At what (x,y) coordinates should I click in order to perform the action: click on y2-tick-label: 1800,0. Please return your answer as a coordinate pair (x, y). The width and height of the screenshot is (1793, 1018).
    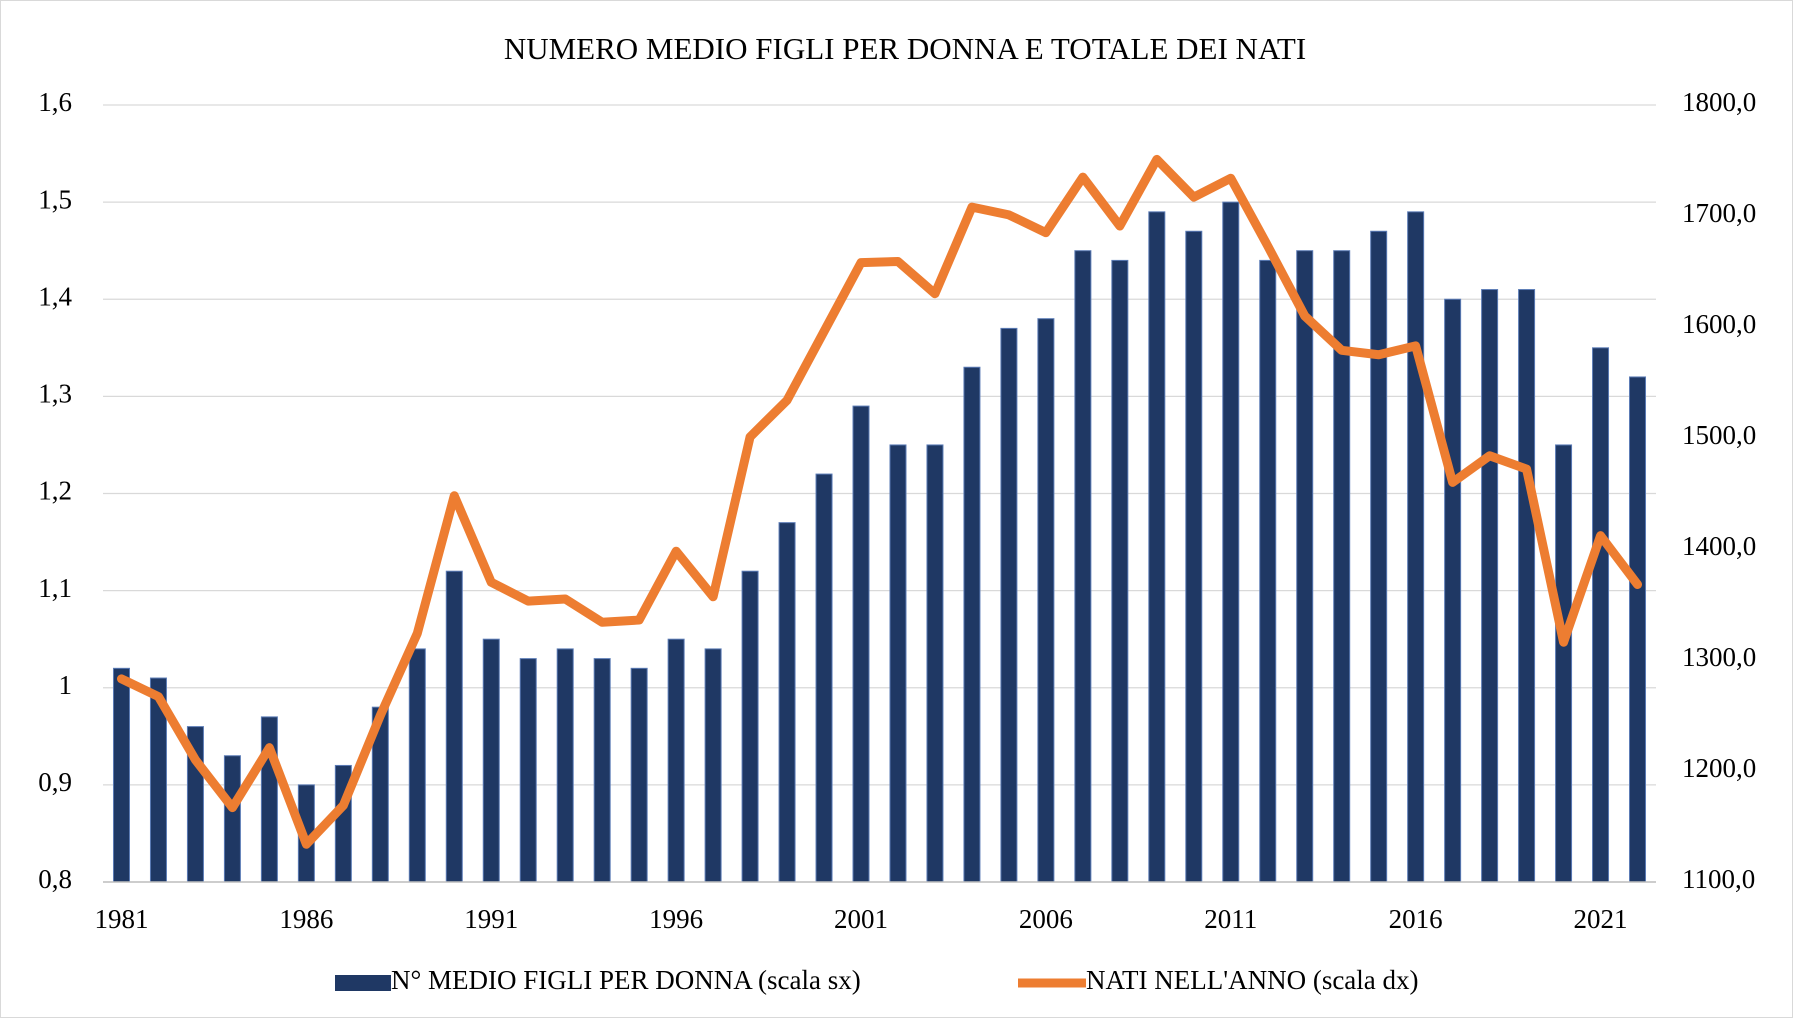
    Looking at the image, I should click on (1719, 102).